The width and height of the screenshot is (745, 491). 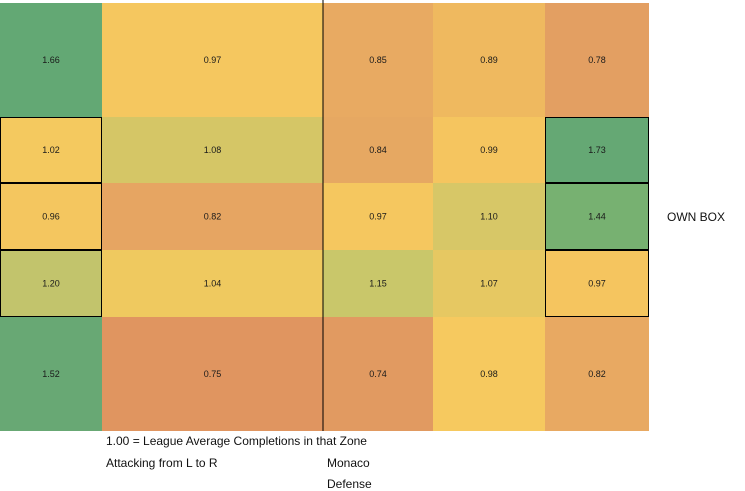 I want to click on heatmap-cell-r2-c4, so click(x=489, y=150).